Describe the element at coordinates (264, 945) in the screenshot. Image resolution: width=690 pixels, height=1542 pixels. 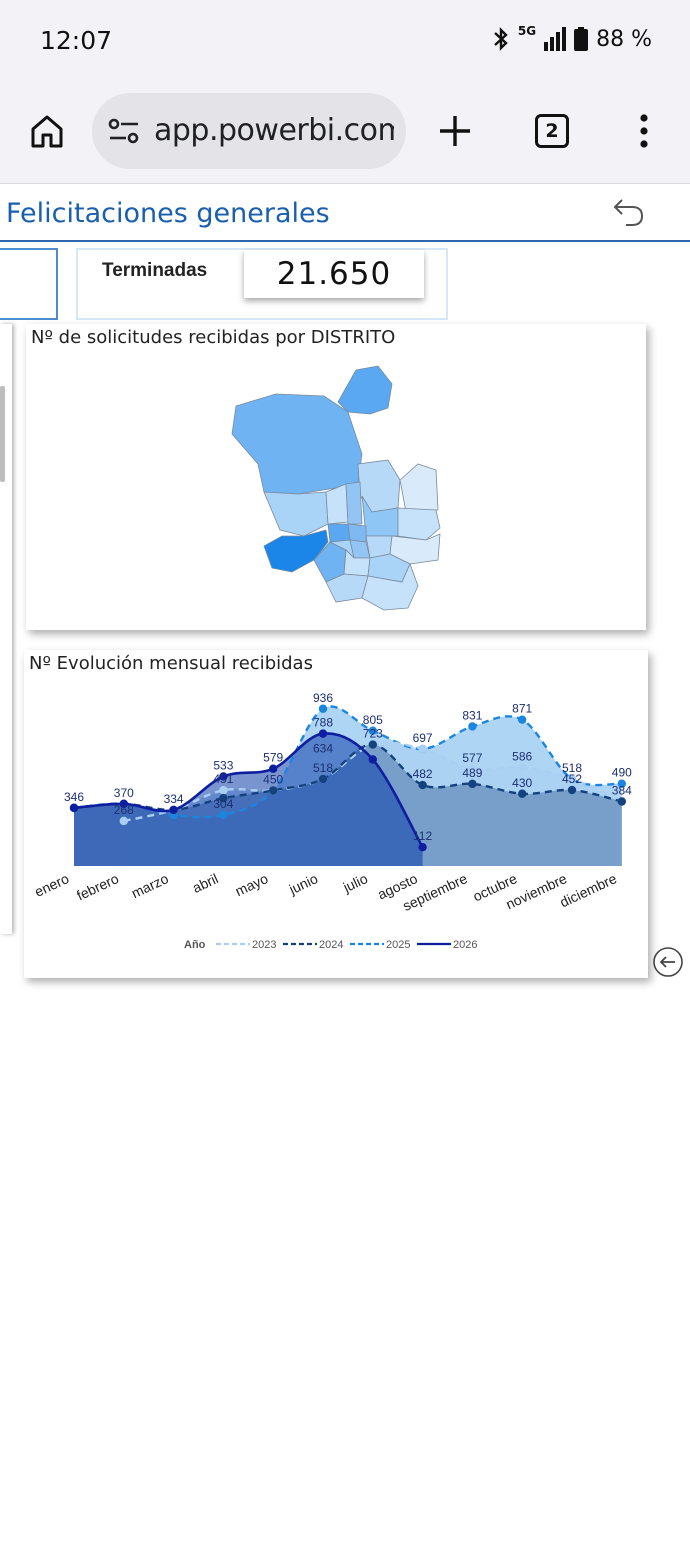
I see `legend-item-2023: 2023` at that location.